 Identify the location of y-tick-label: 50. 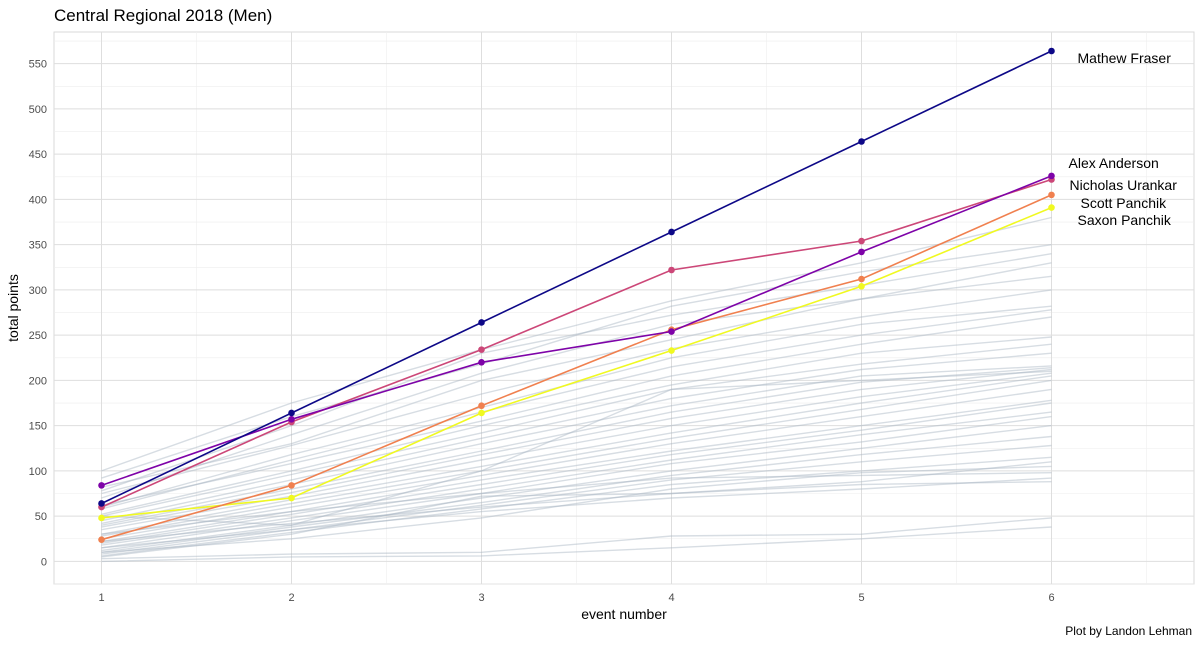
(41, 517).